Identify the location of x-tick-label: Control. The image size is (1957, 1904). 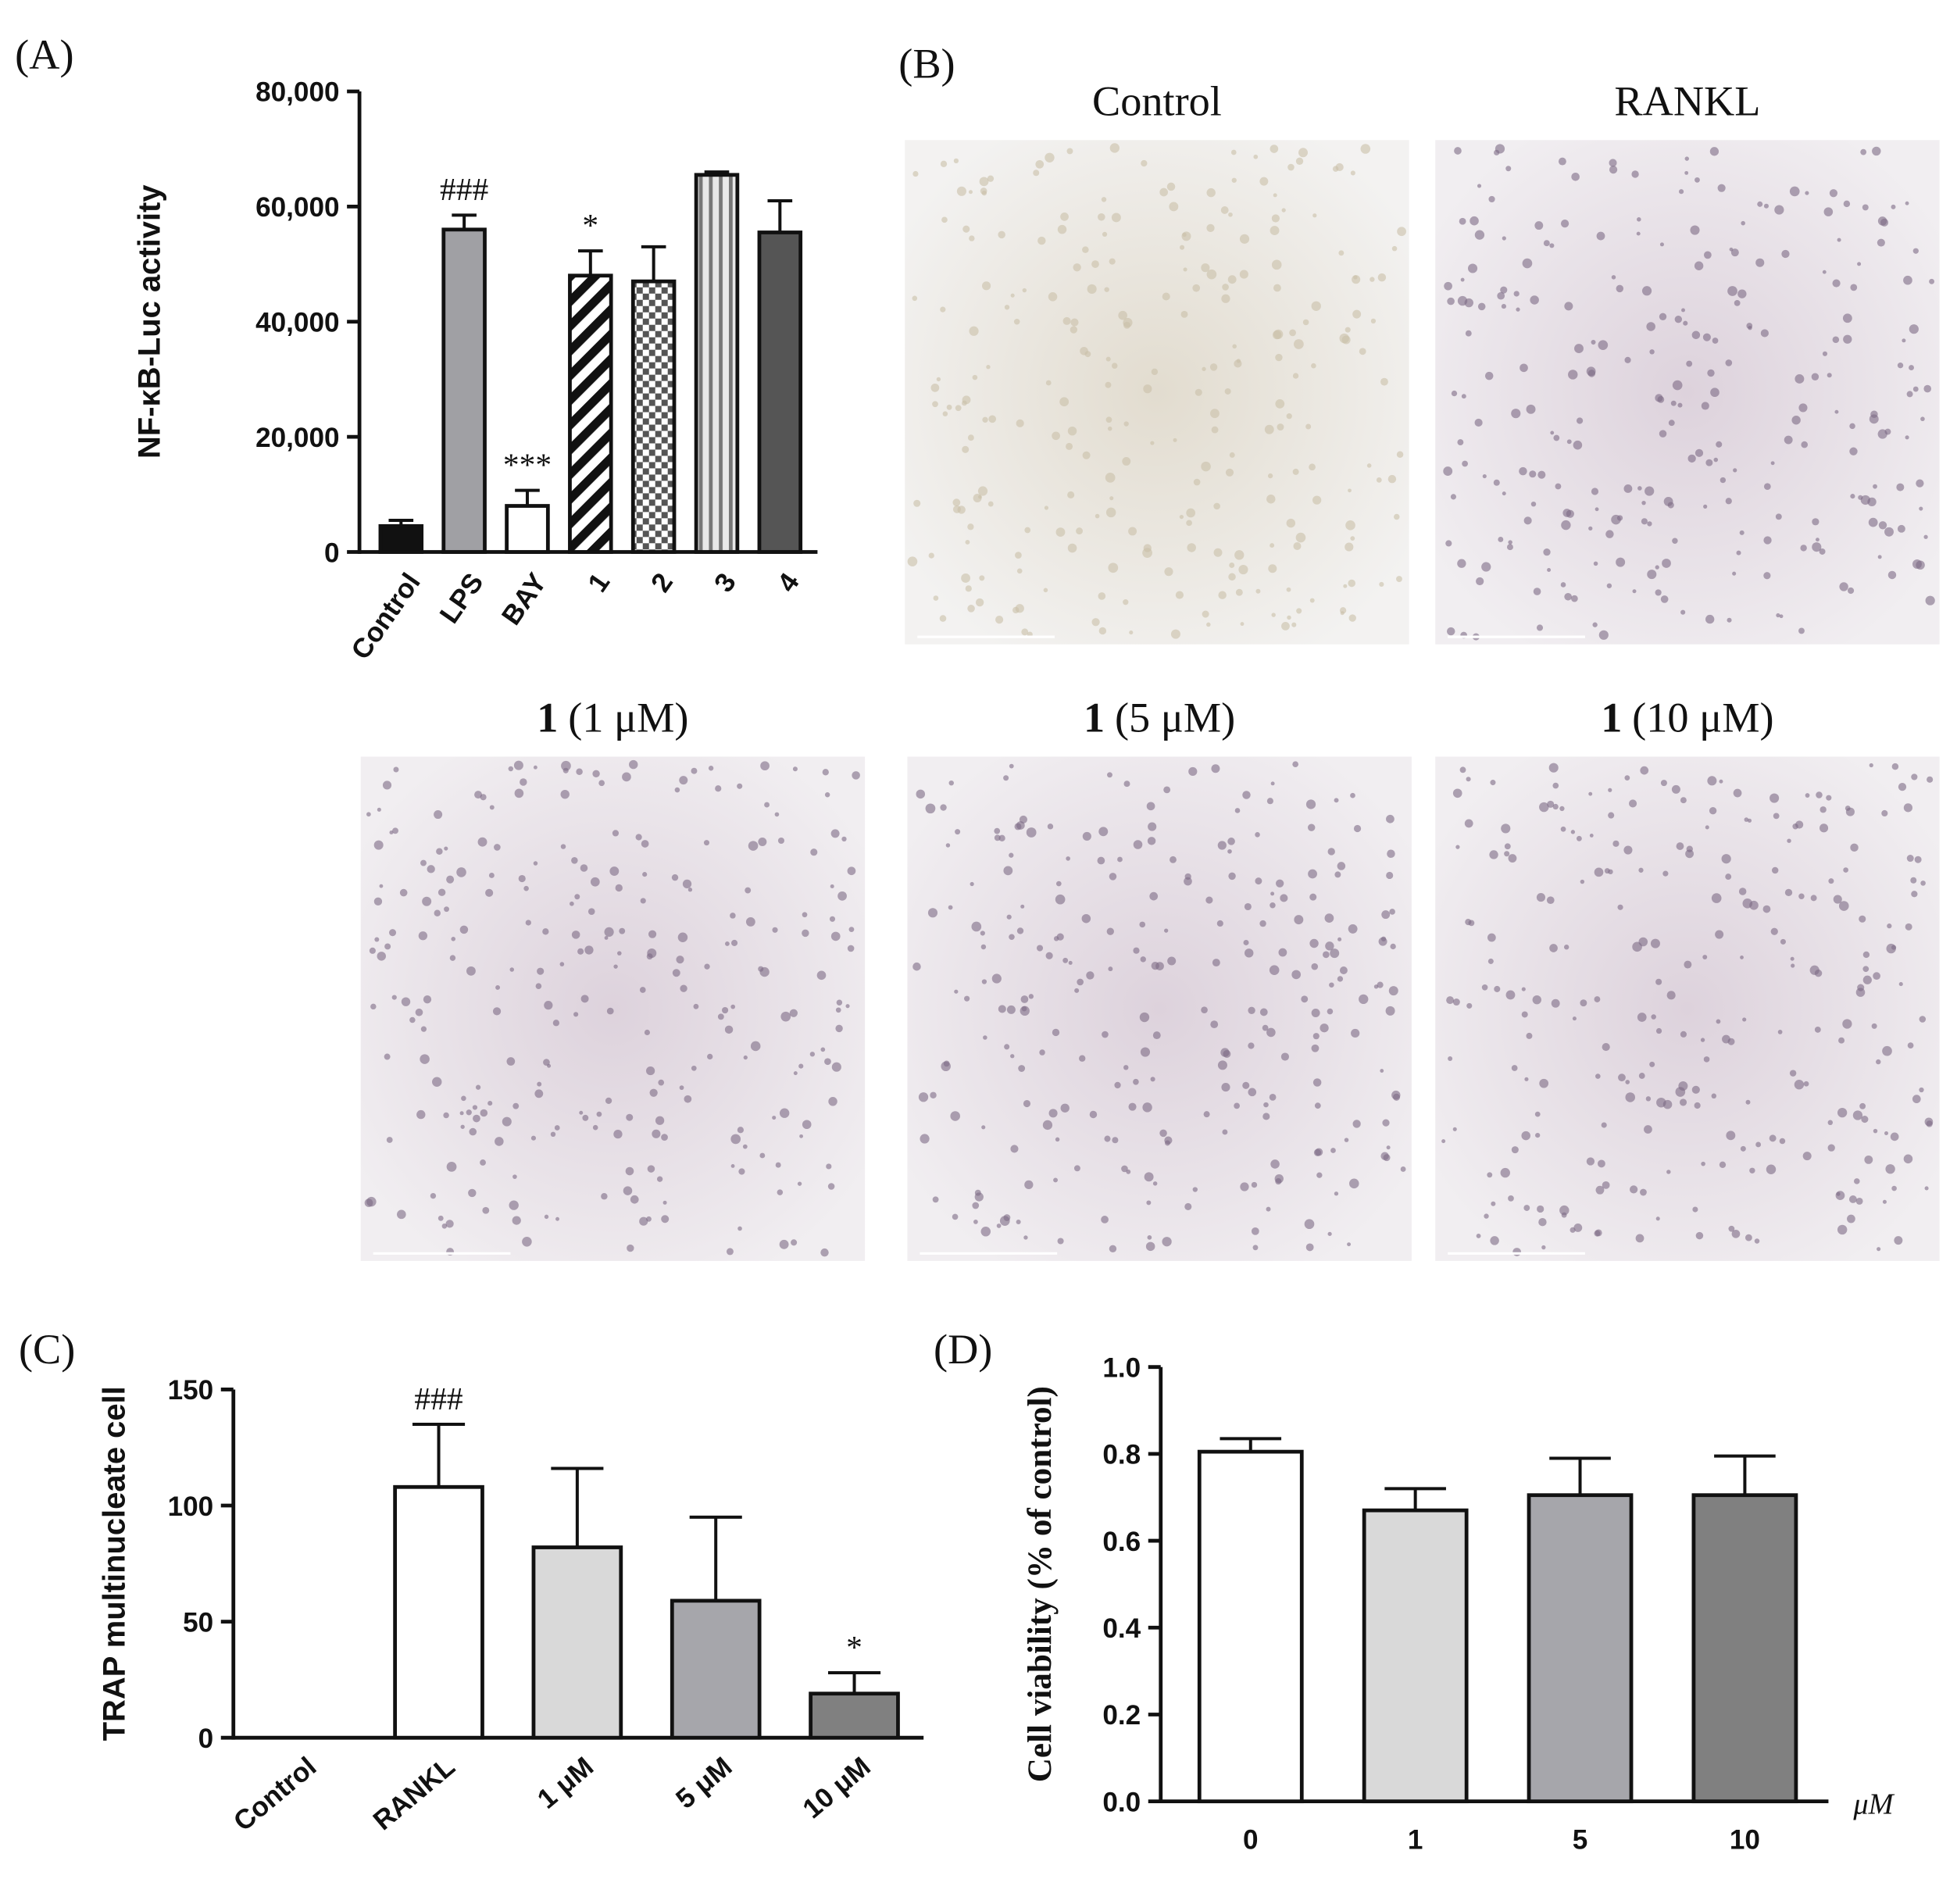
(275, 1794).